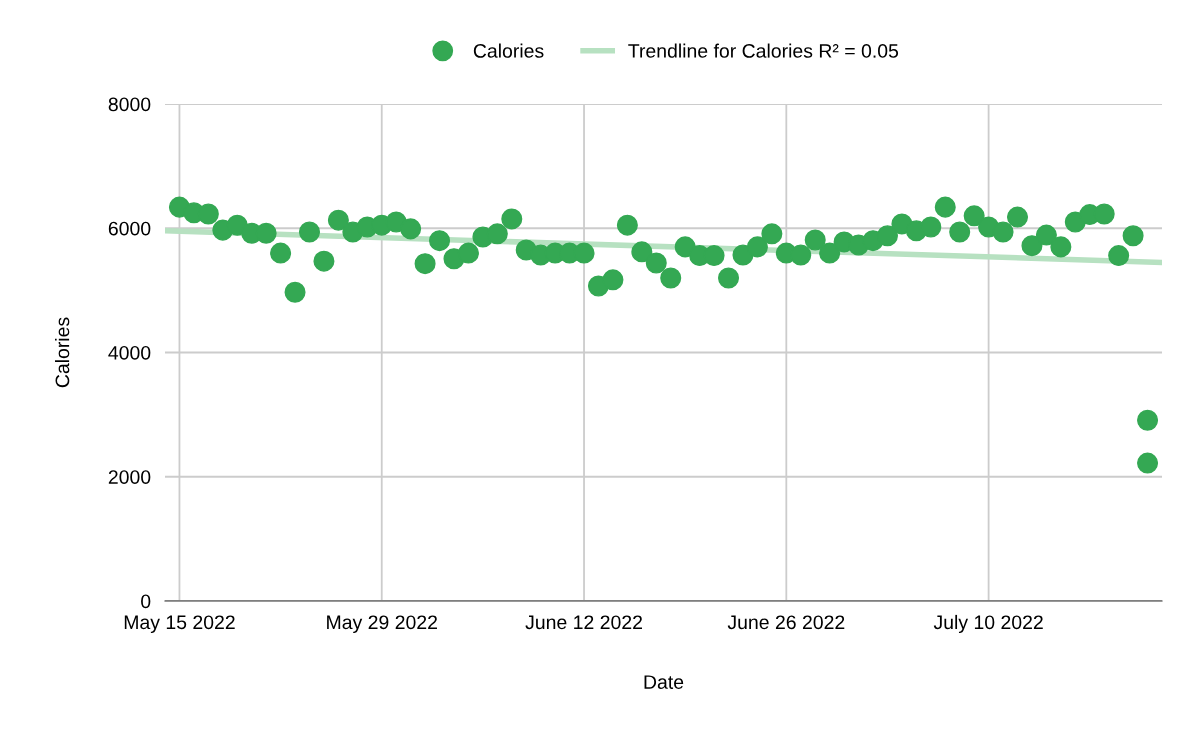 The height and width of the screenshot is (742, 1200). What do you see at coordinates (382, 624) in the screenshot?
I see `x-tick-label: May 29 2022` at bounding box center [382, 624].